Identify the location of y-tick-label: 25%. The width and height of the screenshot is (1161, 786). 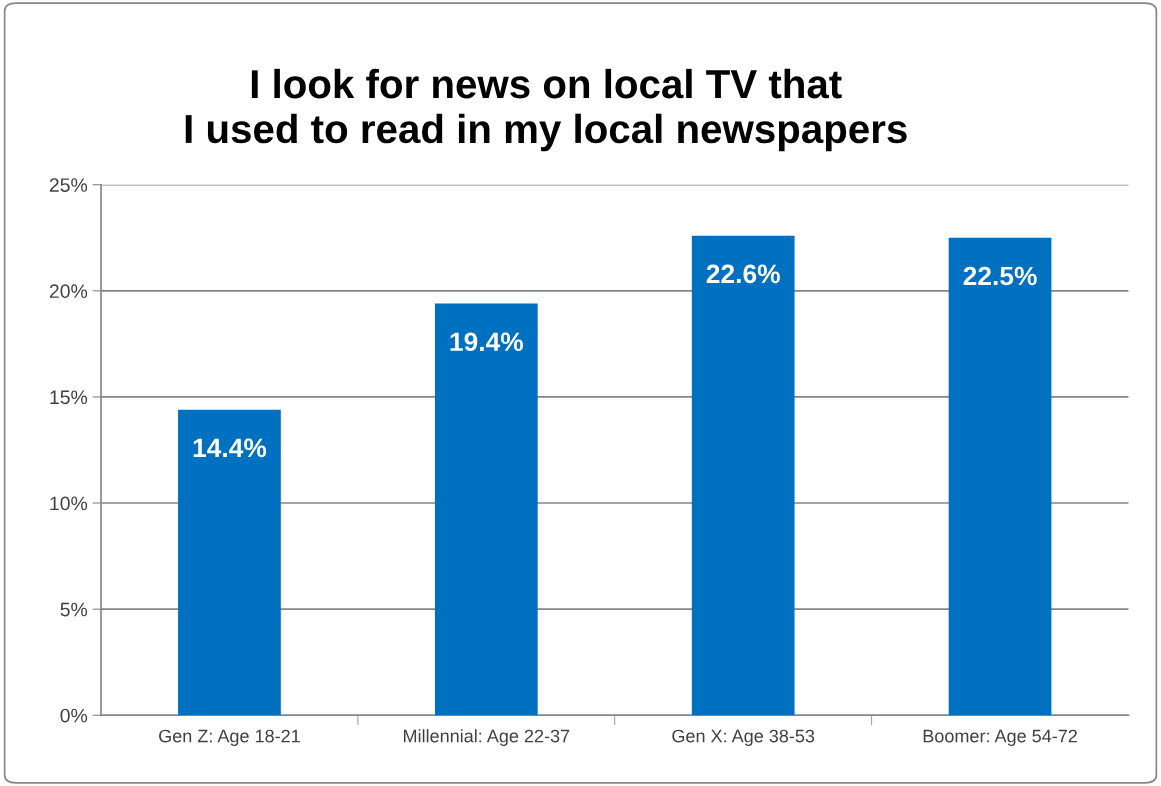
(68, 185).